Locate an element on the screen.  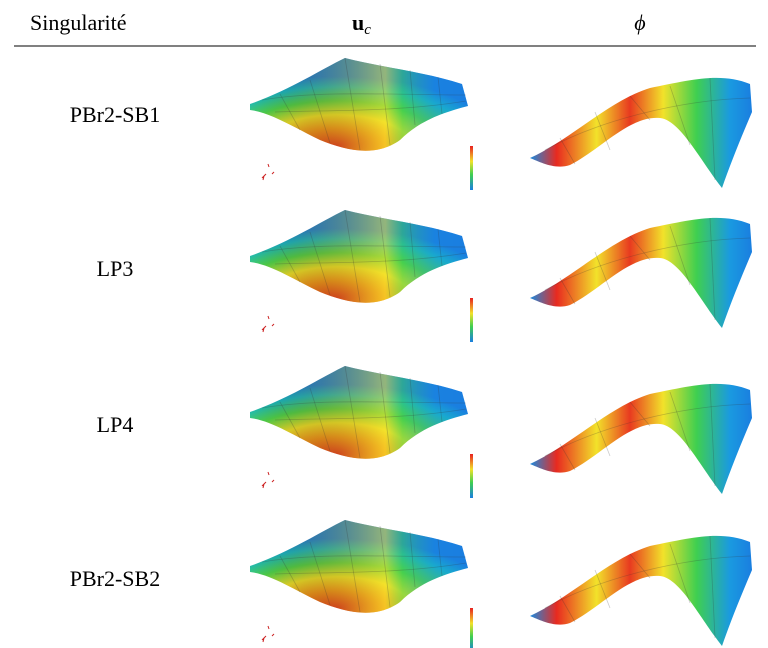
row-label: PBr2-SB2 is located at coordinates (115, 578).